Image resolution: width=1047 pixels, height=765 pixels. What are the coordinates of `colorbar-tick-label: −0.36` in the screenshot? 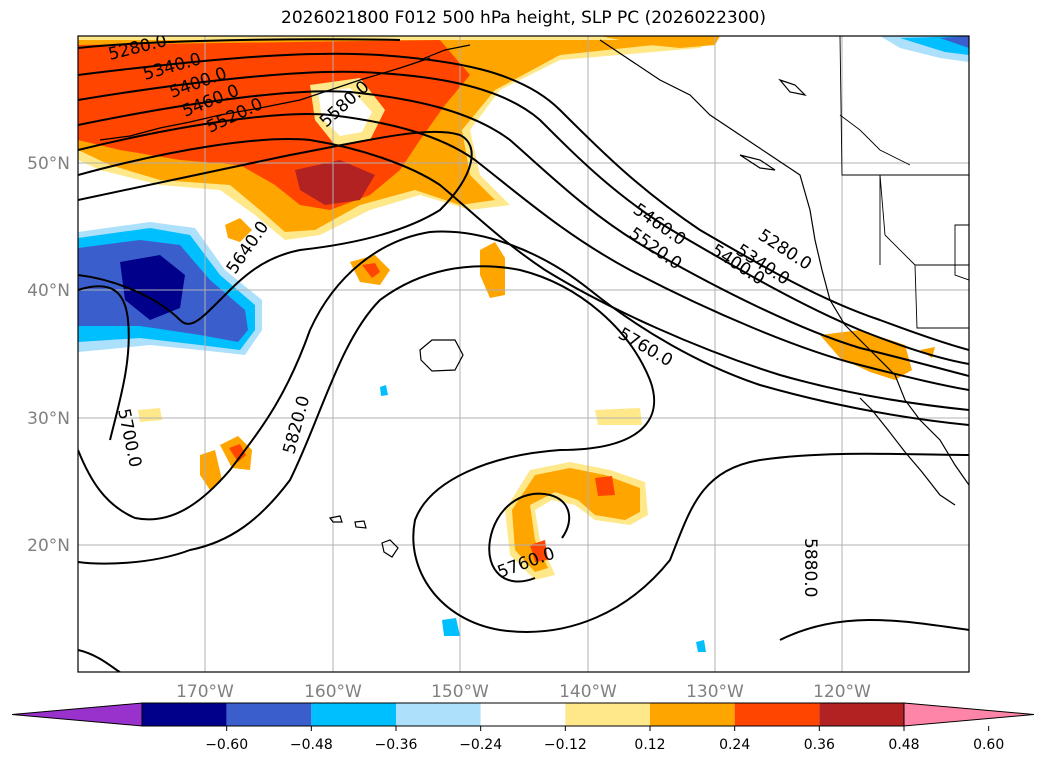 It's located at (396, 745).